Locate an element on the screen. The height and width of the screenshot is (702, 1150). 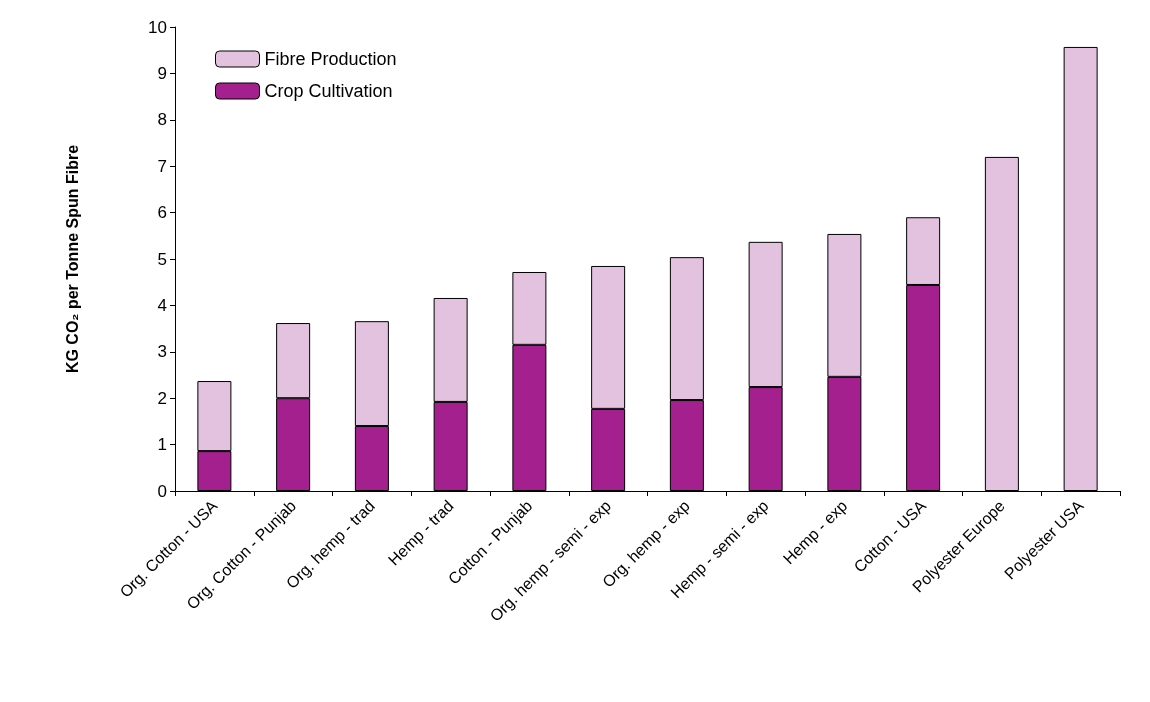
legend-label: Crop Cultivation is located at coordinates (328, 91).